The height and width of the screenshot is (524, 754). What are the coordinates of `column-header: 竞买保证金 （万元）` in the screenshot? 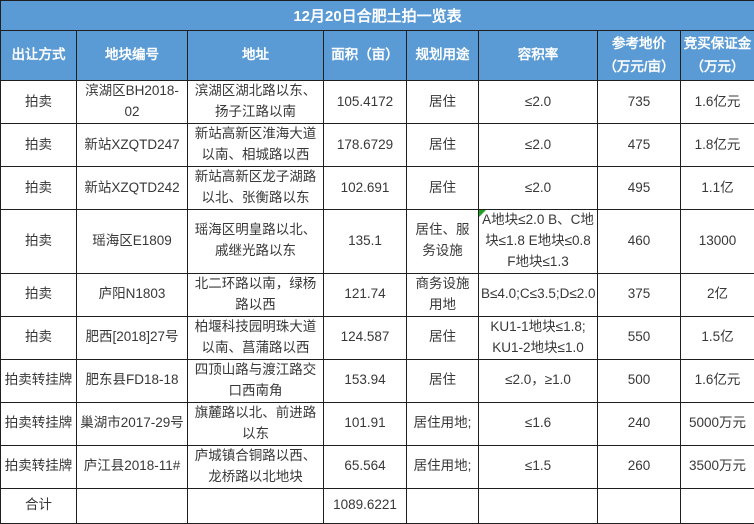 It's located at (717, 56).